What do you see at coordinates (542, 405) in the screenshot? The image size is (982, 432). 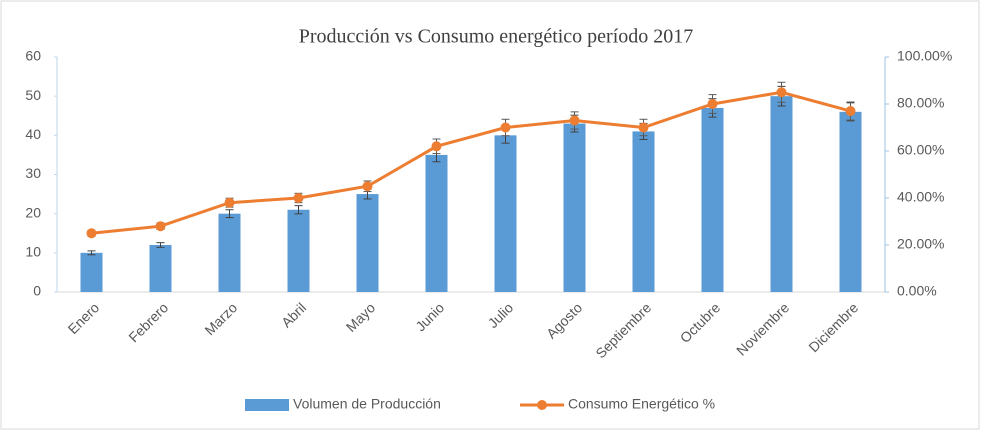 I see `legend-marker` at bounding box center [542, 405].